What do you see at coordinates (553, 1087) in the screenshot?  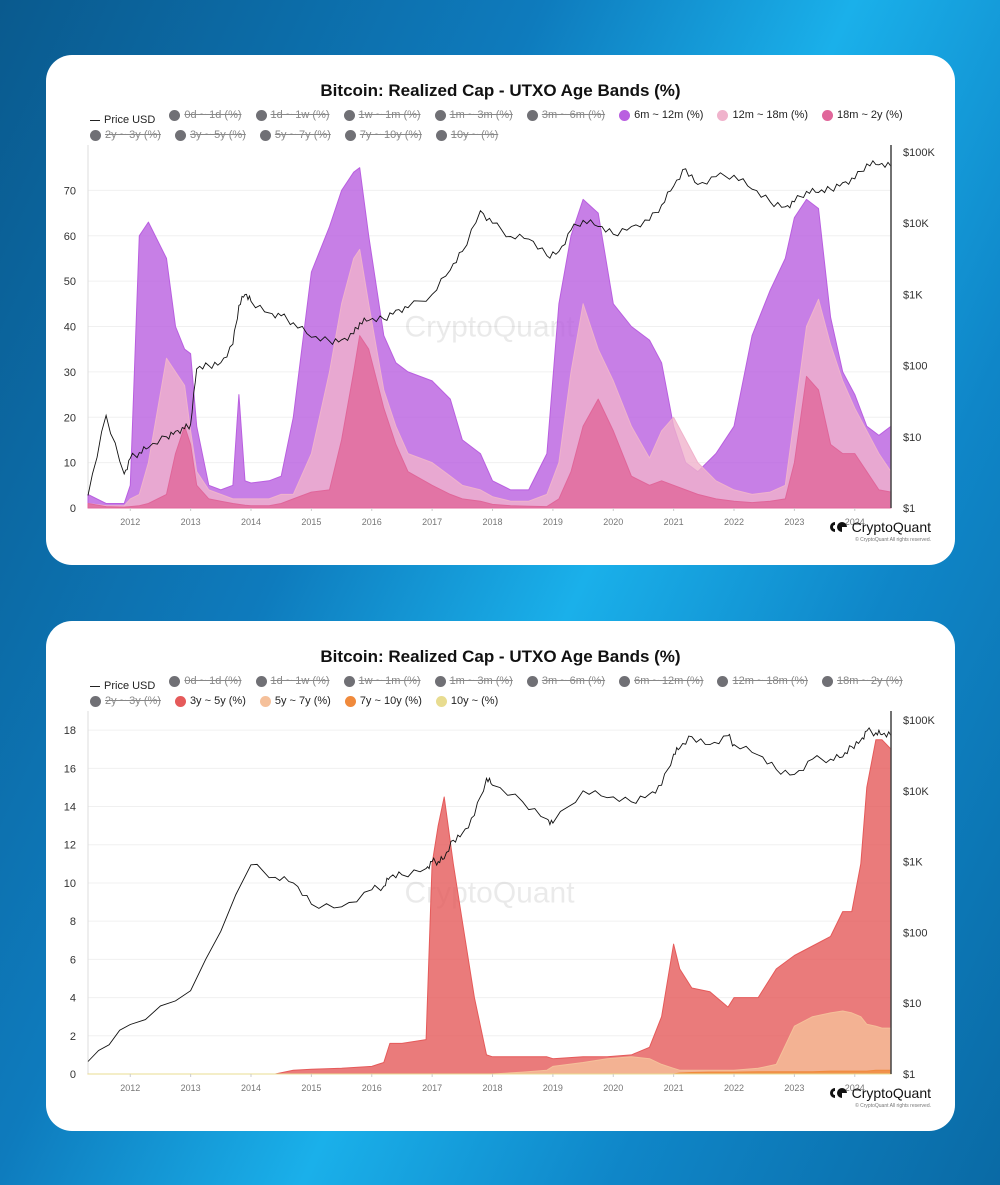 I see `x-tick-label: 2019` at bounding box center [553, 1087].